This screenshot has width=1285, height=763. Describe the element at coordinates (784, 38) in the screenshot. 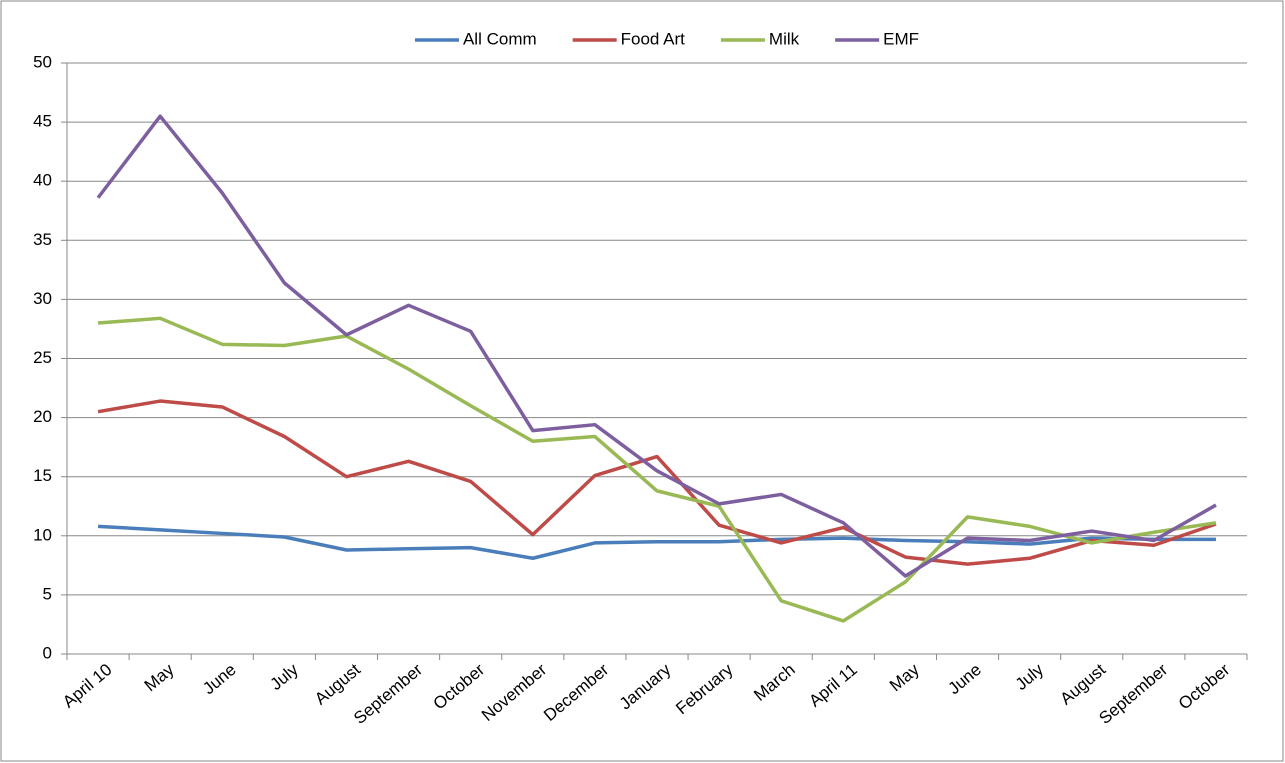

I see `legend-label: Milk` at that location.